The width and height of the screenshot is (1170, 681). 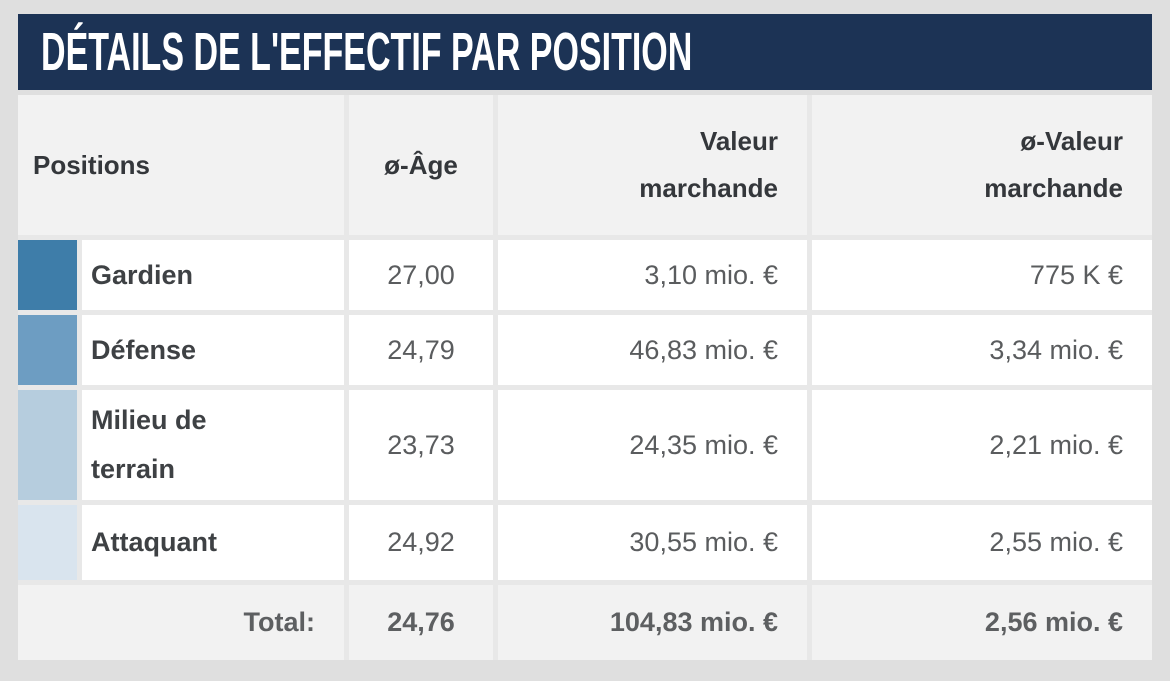 I want to click on avg-market-value: 775 K €, so click(x=982, y=275).